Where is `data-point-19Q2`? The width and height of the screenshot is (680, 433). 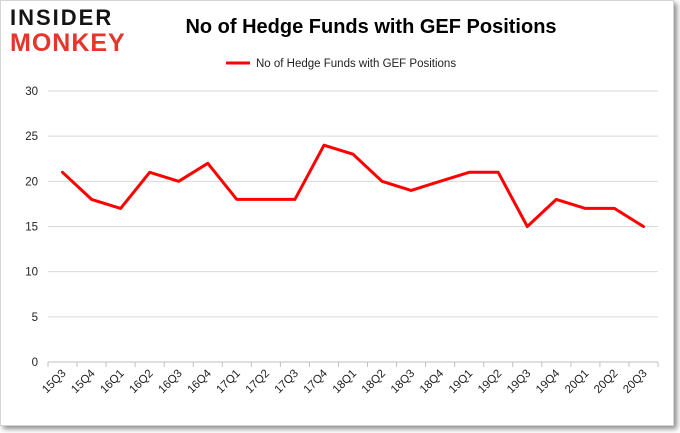 data-point-19Q2 is located at coordinates (498, 172).